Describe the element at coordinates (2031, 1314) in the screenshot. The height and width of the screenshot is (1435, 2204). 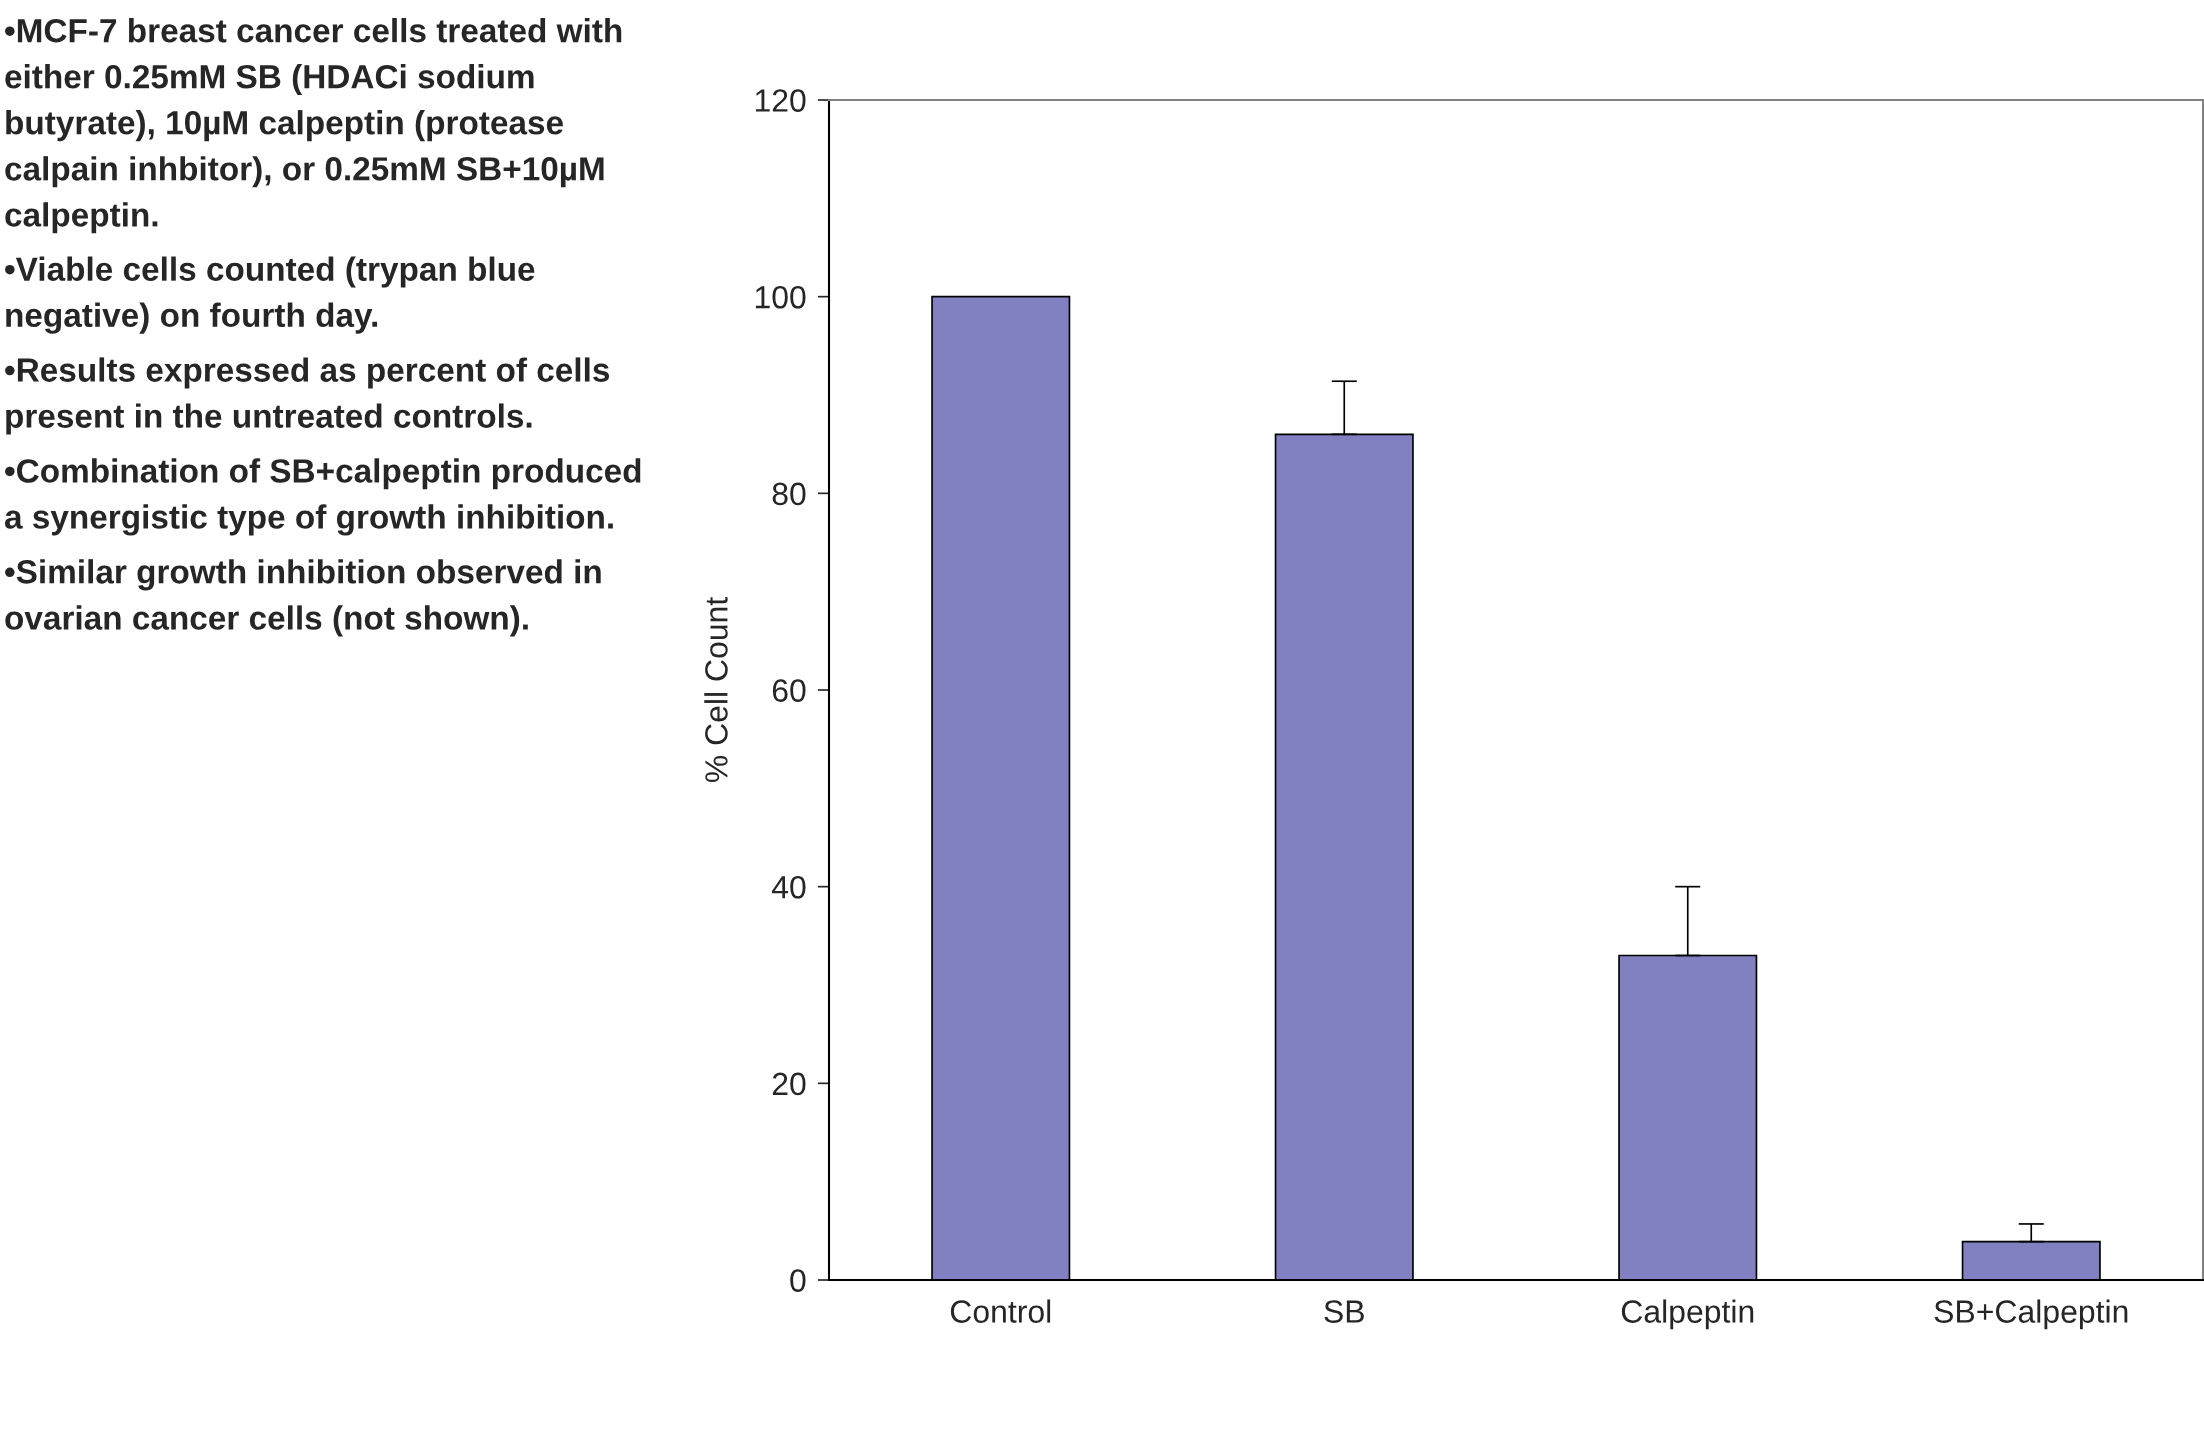
I see `x-tick-label: SB+Calpeptin` at that location.